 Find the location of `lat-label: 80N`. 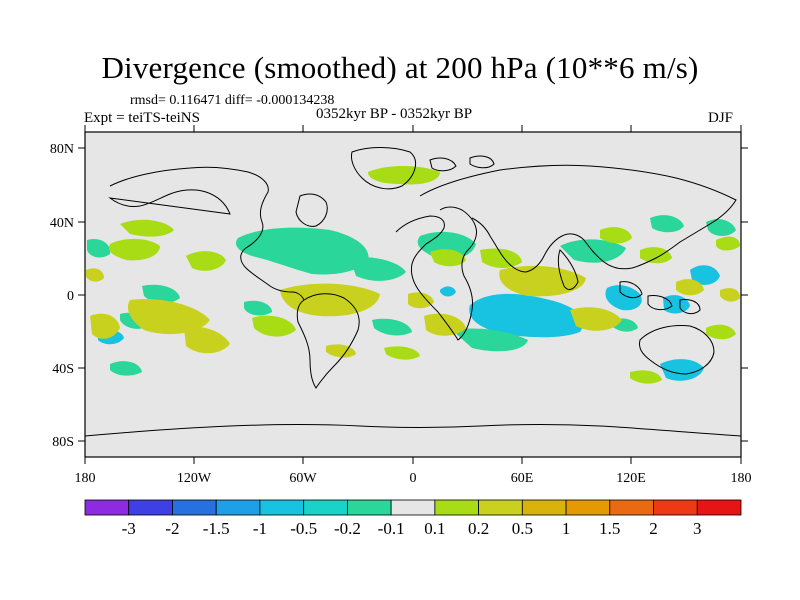

lat-label: 80N is located at coordinates (62, 149).